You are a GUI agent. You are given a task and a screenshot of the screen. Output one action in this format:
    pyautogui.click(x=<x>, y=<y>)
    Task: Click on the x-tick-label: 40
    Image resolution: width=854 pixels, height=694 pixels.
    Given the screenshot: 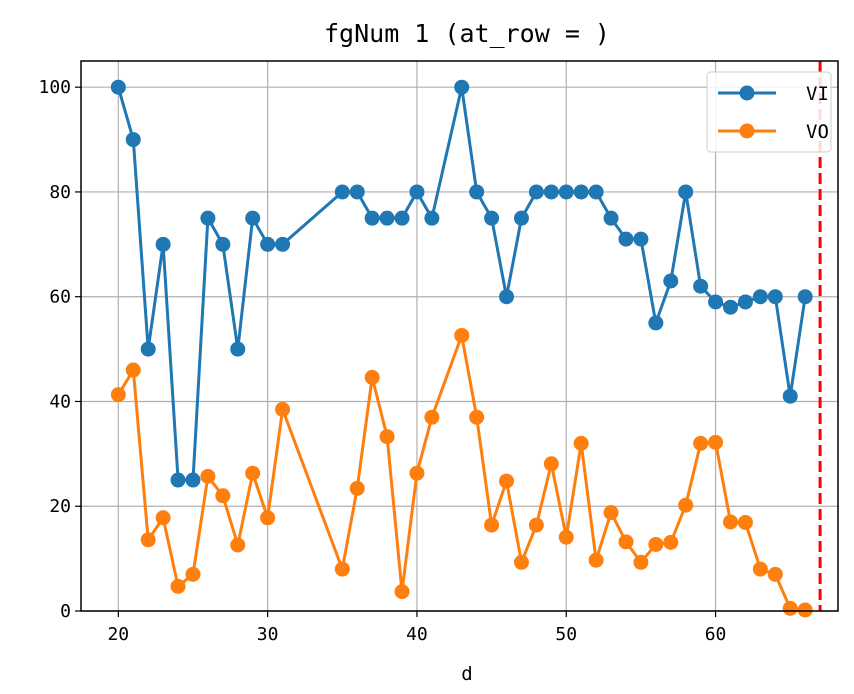 What is the action you would take?
    pyautogui.click(x=417, y=634)
    